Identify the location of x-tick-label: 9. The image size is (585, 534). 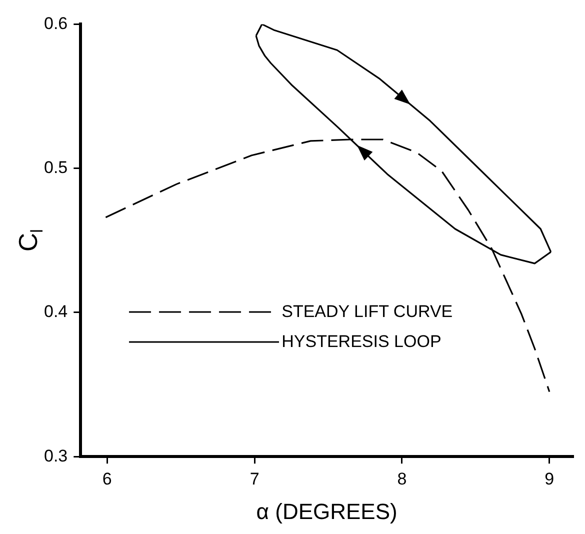
(549, 478).